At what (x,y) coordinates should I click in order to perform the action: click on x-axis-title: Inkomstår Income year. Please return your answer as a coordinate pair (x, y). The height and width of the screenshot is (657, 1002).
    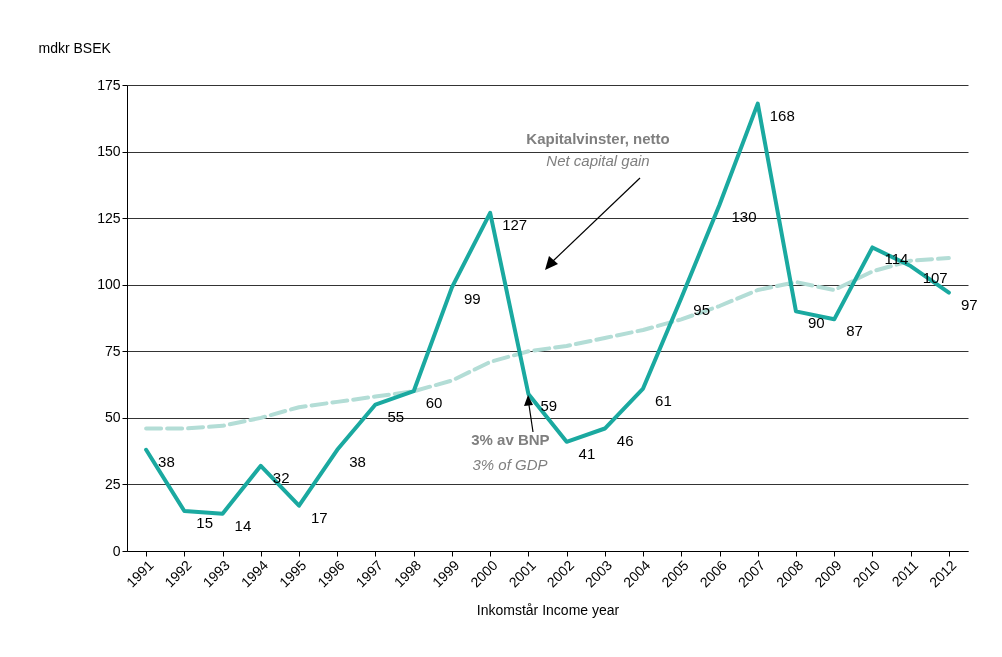
    Looking at the image, I should click on (548, 610).